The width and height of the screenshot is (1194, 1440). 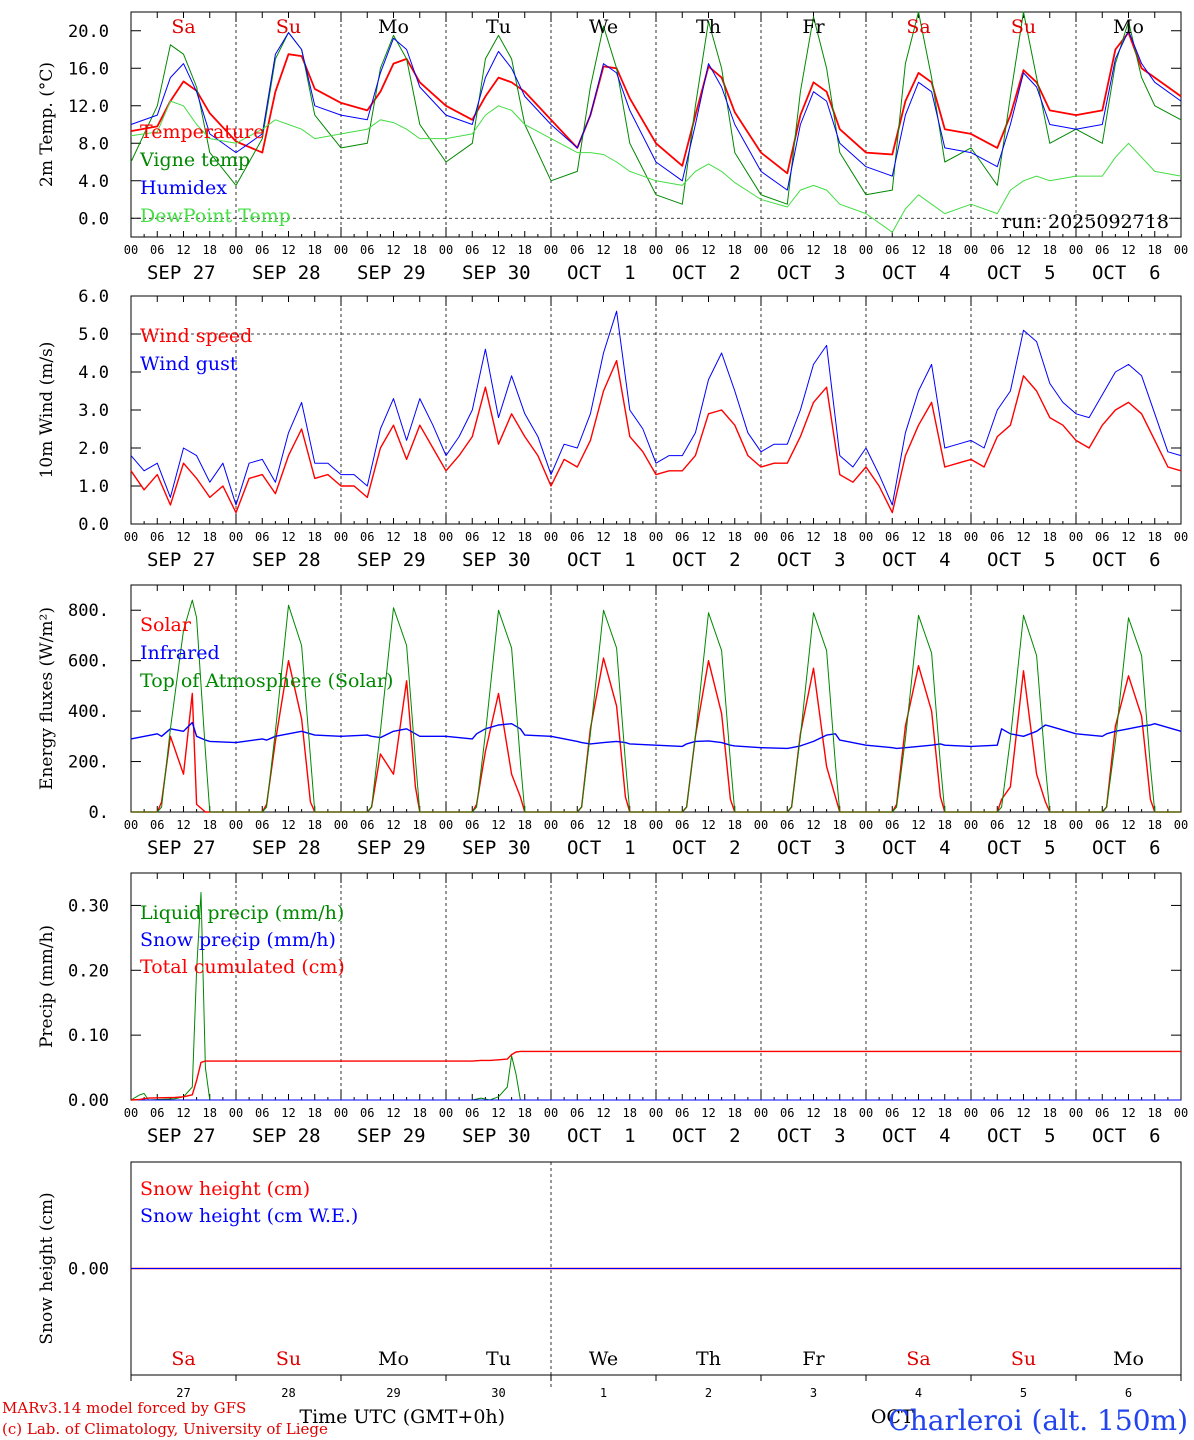 I want to click on snow-weekday-label: Sa, so click(x=918, y=1359).